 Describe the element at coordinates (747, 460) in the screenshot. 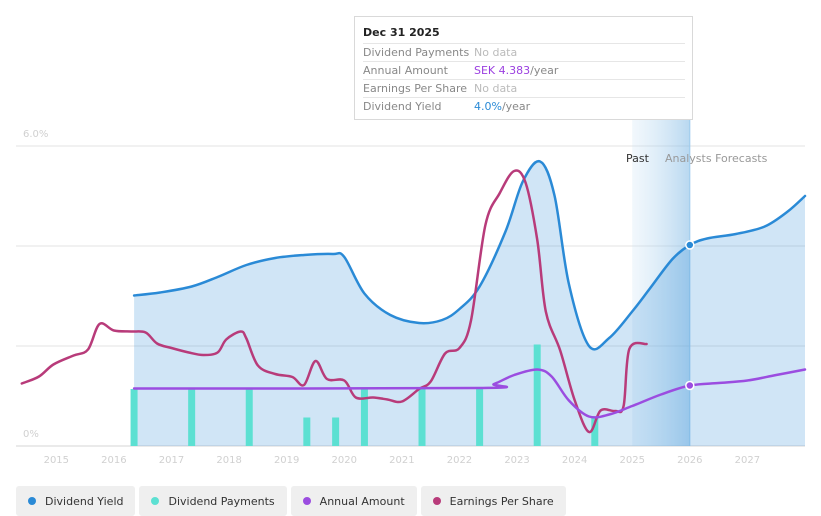

I see `x-tick-label: 2027` at that location.